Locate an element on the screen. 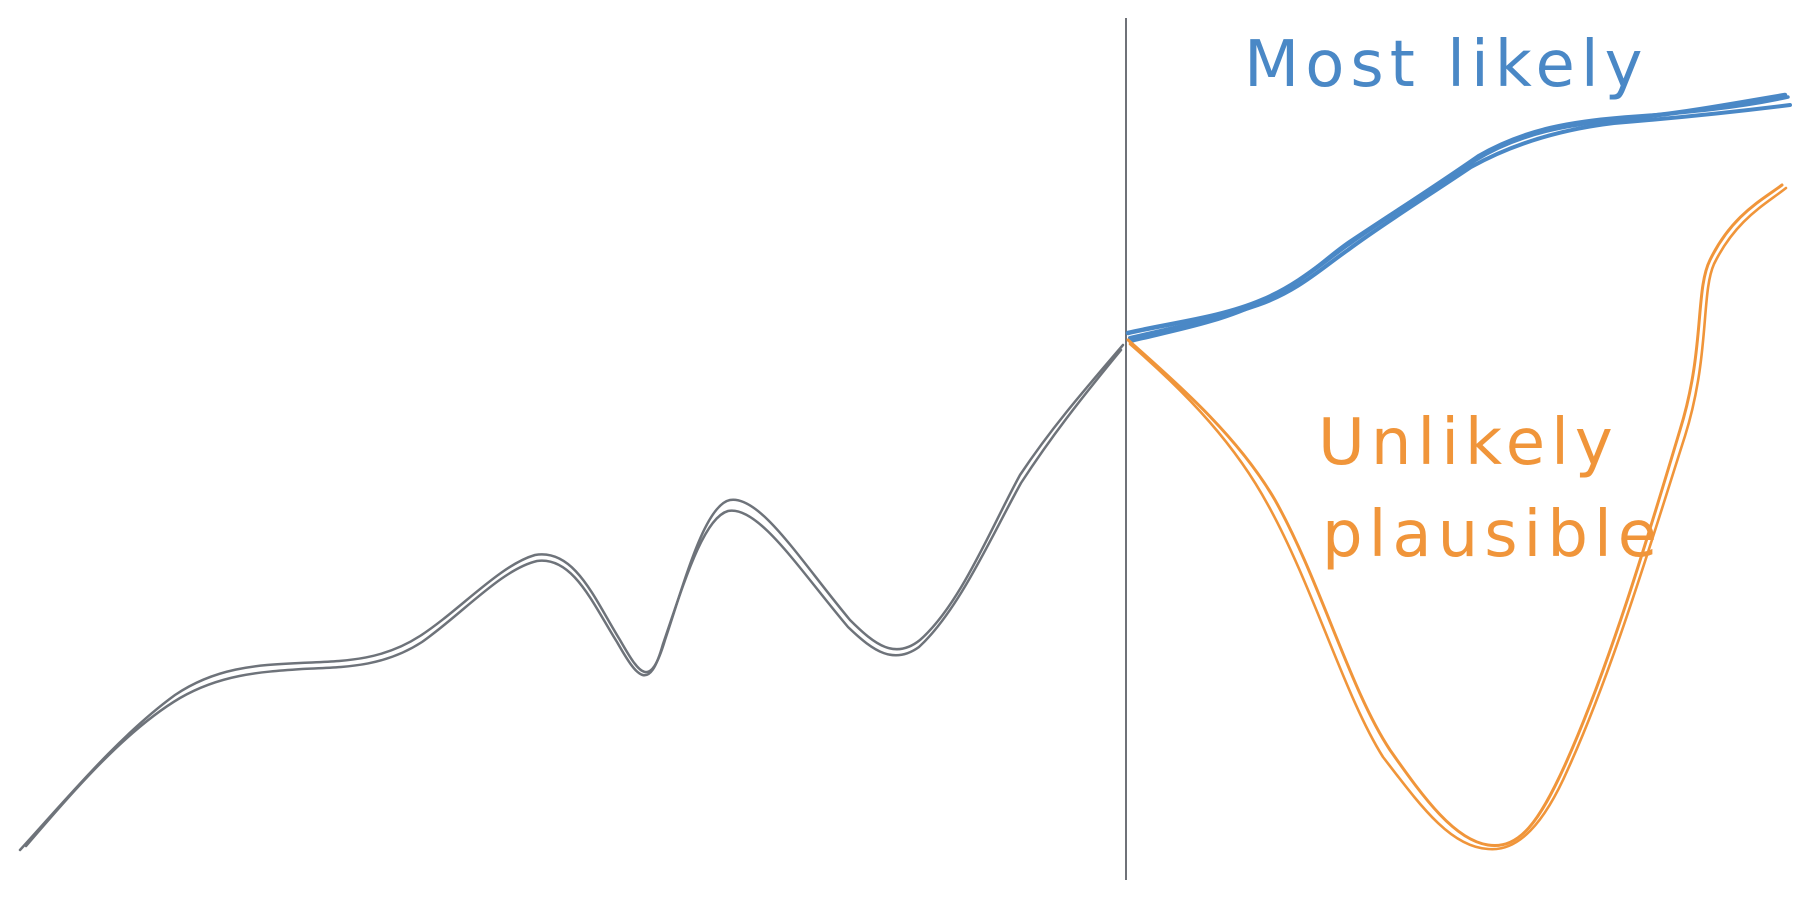  unlikely-label-line2: plausible is located at coordinates (1492, 535).